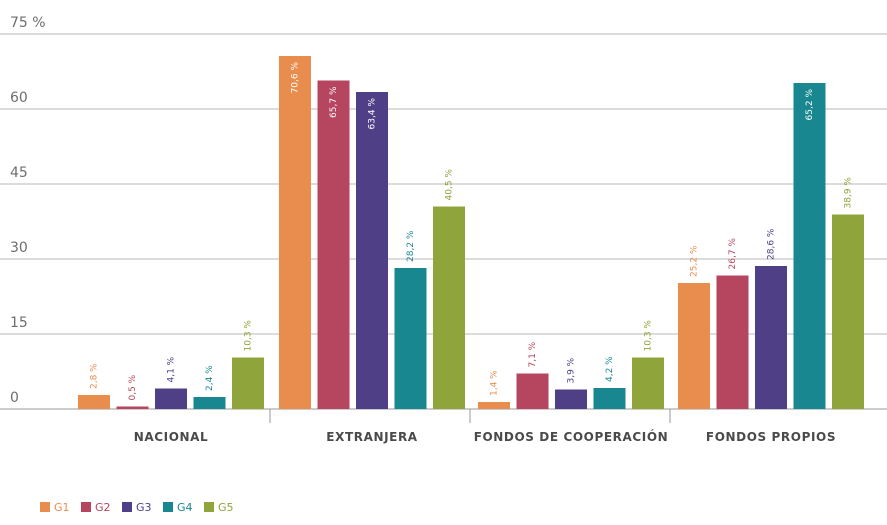 The height and width of the screenshot is (525, 887). What do you see at coordinates (772, 244) in the screenshot?
I see `data-label: 28,6 %` at bounding box center [772, 244].